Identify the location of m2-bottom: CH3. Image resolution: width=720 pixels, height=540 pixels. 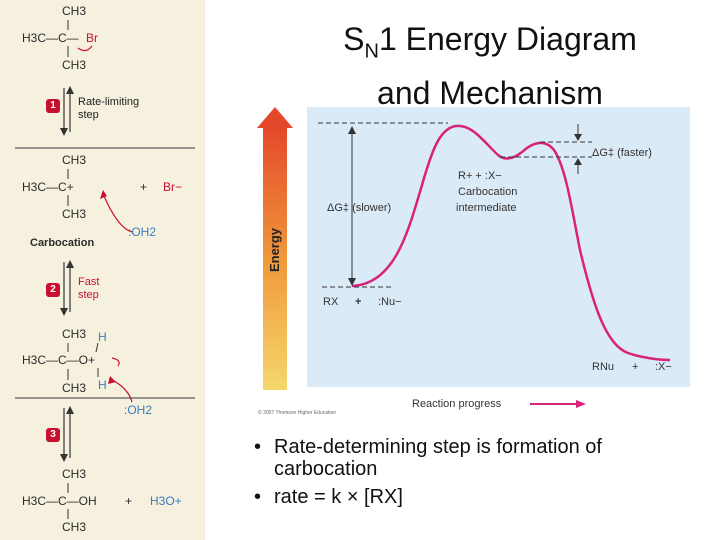
(74, 214).